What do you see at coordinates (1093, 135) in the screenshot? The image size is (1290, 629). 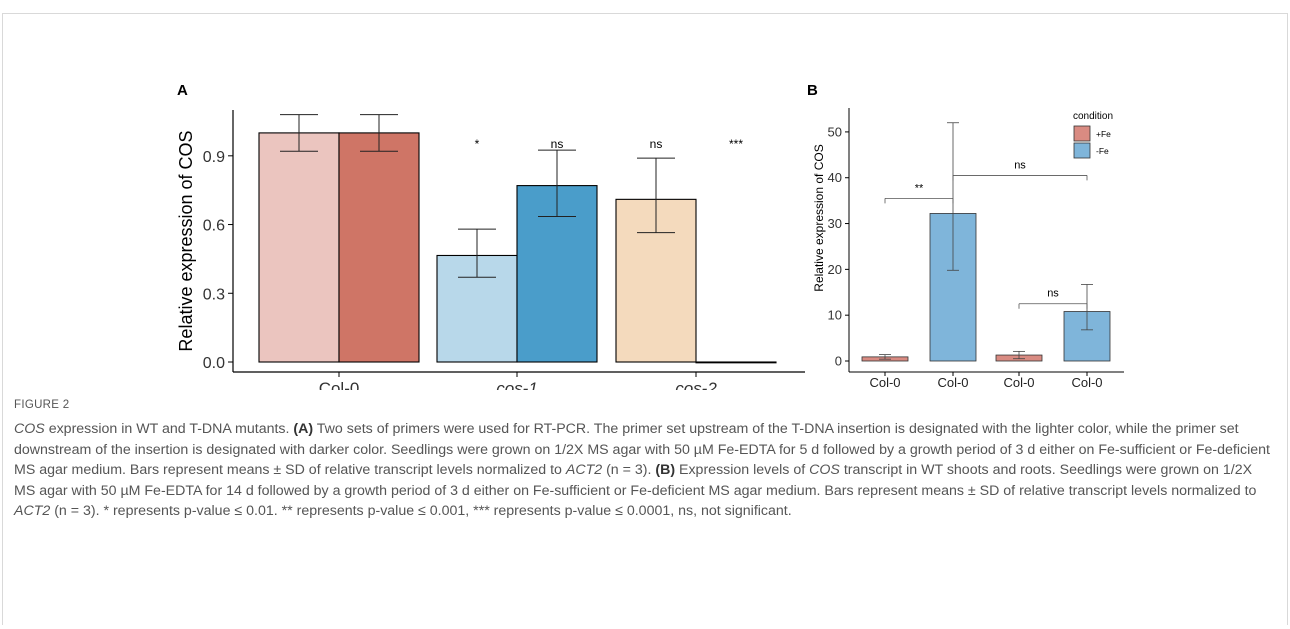 I see `legend-b: condition +Fe -Fe` at bounding box center [1093, 135].